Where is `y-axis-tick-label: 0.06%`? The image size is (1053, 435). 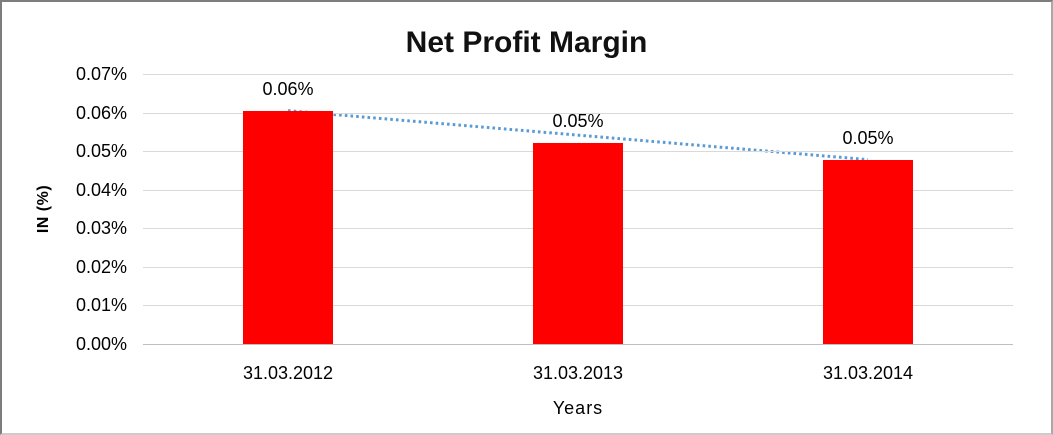 y-axis-tick-label: 0.06% is located at coordinates (101, 112).